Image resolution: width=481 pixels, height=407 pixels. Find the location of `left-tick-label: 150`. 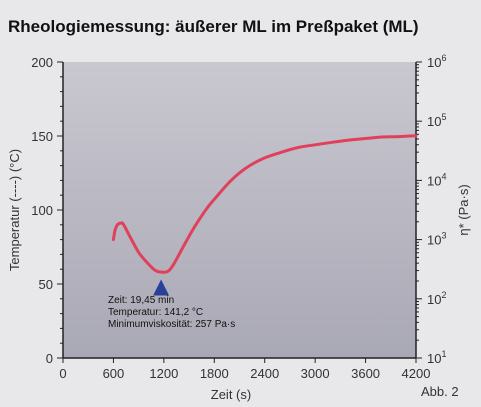

left-tick-label: 150 is located at coordinates (42, 136).